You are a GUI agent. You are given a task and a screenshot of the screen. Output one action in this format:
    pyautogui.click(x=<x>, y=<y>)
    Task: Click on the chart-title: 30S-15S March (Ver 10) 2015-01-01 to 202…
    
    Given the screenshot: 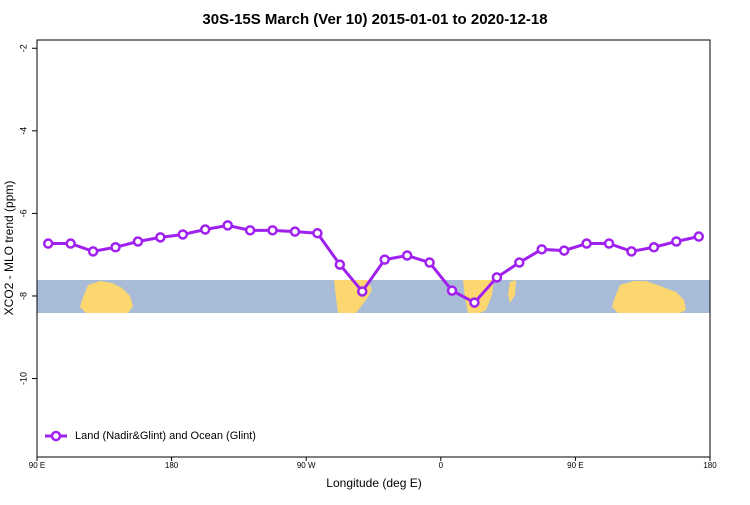 What is the action you would take?
    pyautogui.click(x=374, y=19)
    